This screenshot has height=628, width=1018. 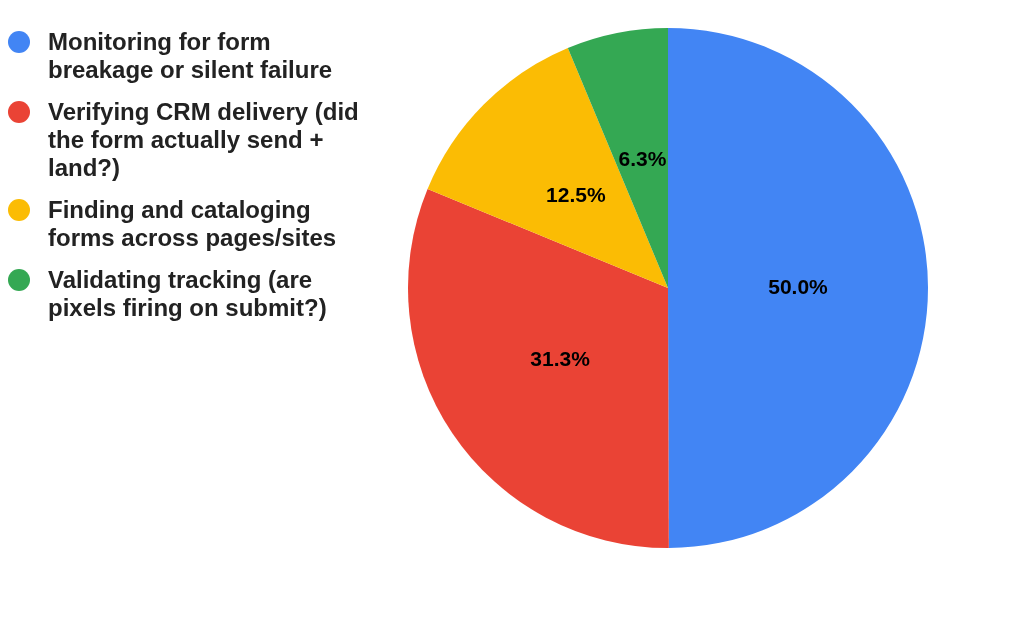 I want to click on data-label: 6.3%, so click(x=642, y=159).